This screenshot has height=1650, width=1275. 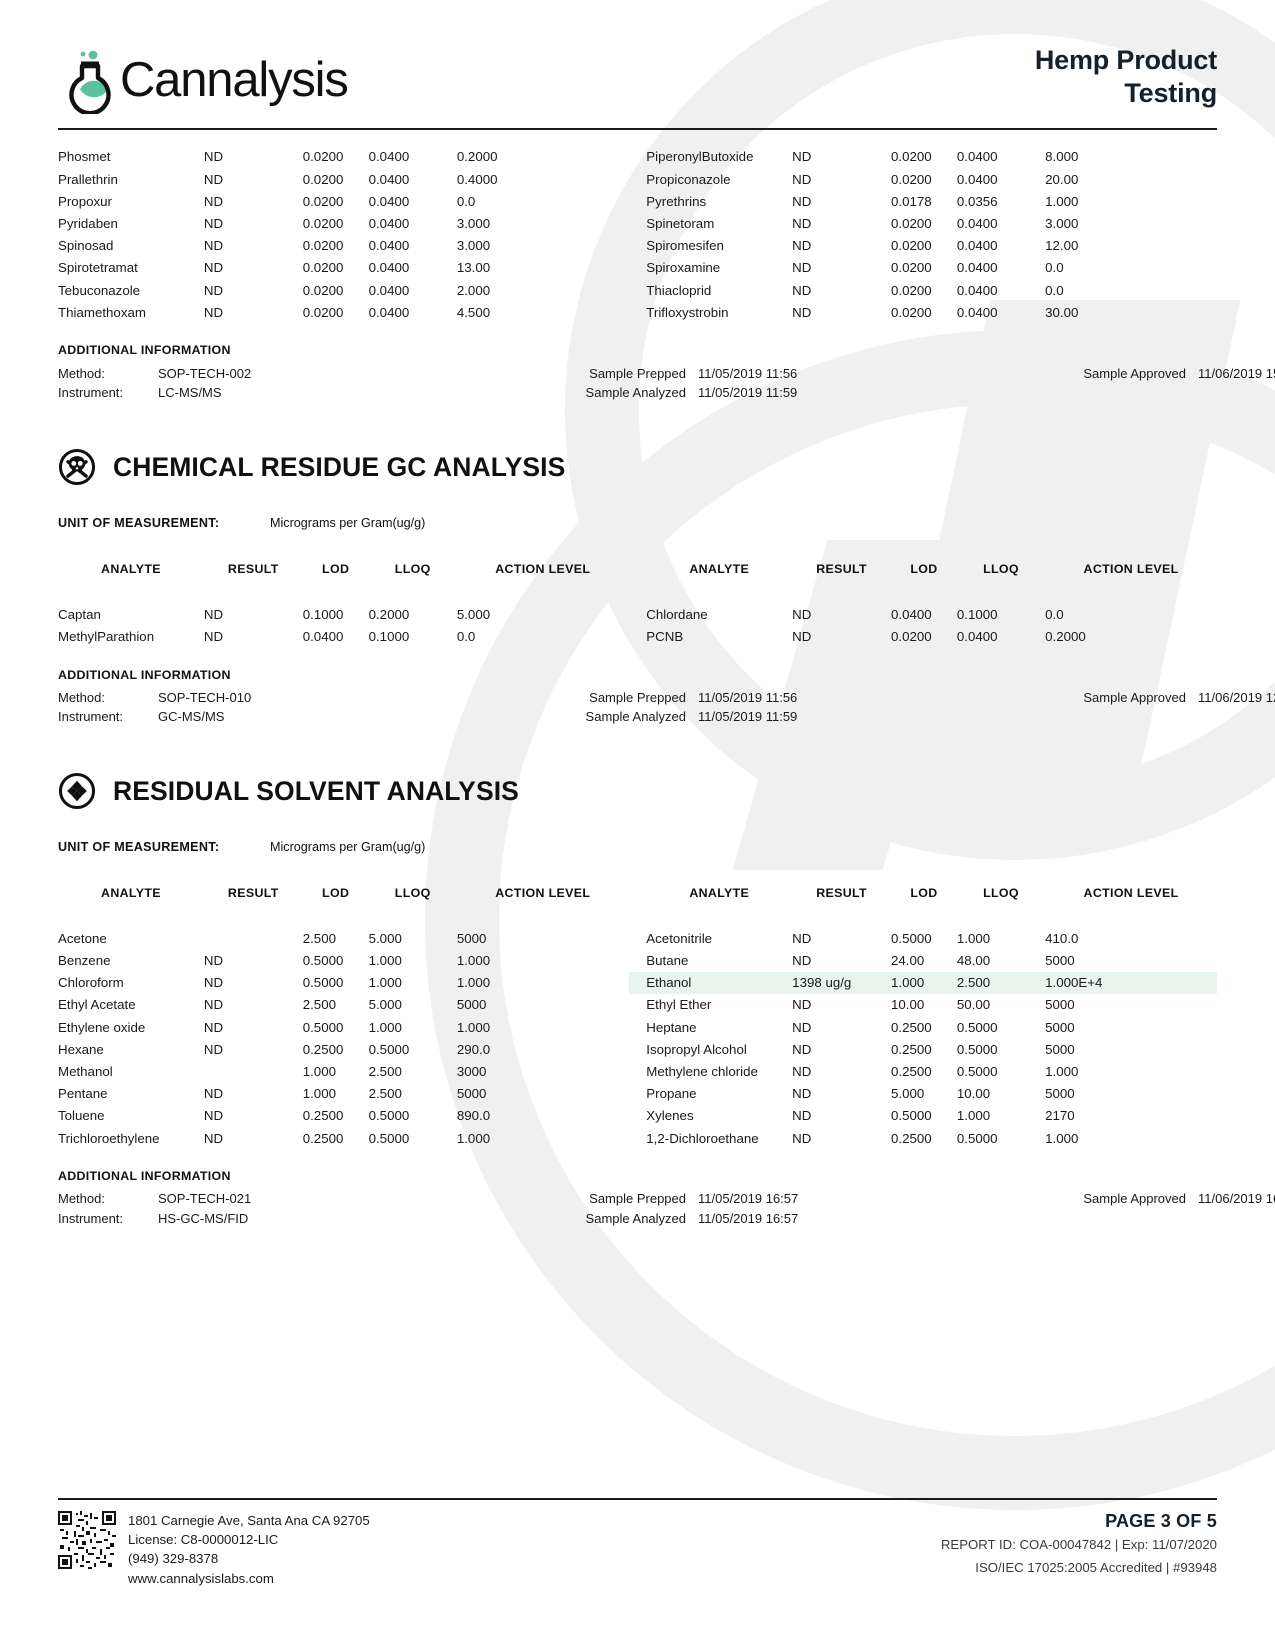 What do you see at coordinates (1236, 697) in the screenshot?
I see `sample-approved-value: 11/06/2019 12:34` at bounding box center [1236, 697].